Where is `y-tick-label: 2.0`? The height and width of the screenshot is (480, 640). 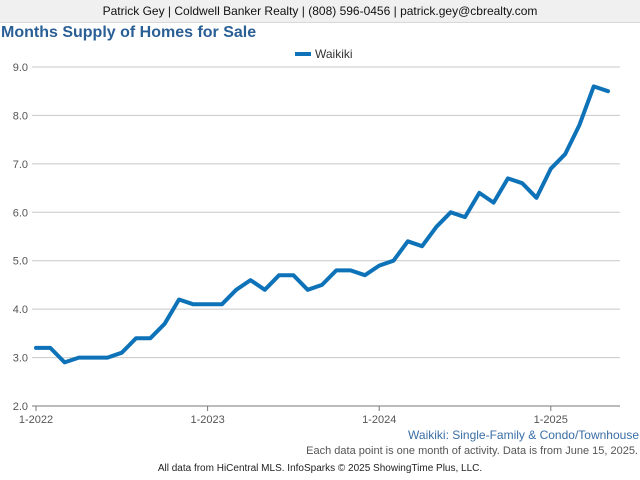 y-tick-label: 2.0 is located at coordinates (20, 407).